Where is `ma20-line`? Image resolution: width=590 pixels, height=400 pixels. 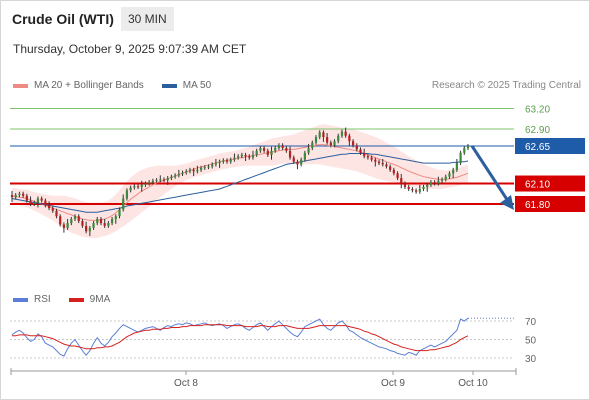 ma20-line is located at coordinates (240, 182).